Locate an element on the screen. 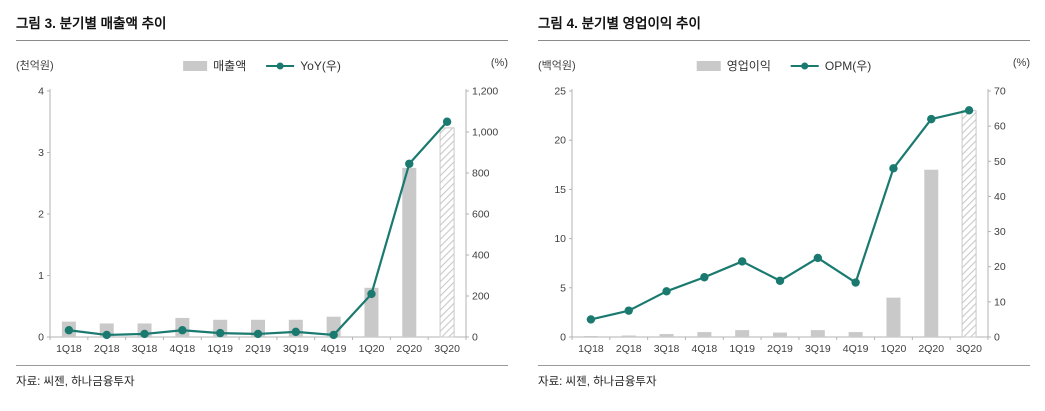  x-axis-label: 1Q20 is located at coordinates (894, 349).